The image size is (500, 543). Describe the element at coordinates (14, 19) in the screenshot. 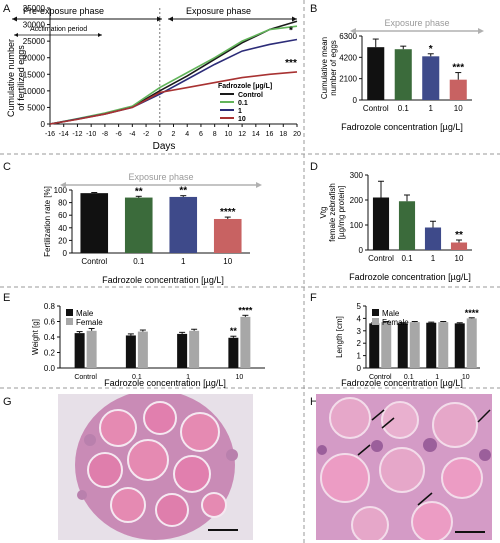

I see `pre-exposure-arrowhead-left` at that location.